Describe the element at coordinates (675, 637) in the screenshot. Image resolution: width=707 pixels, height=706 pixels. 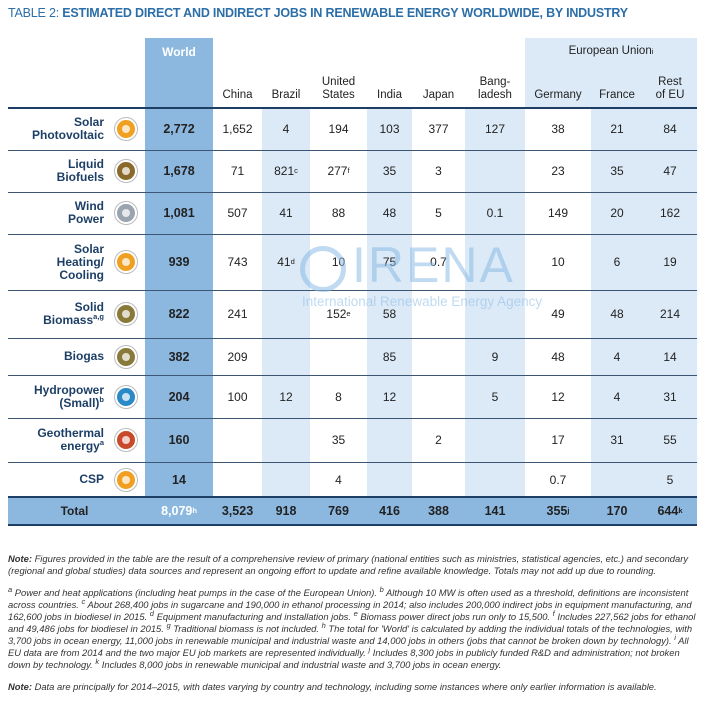
I see `footnote-mark: i` at that location.